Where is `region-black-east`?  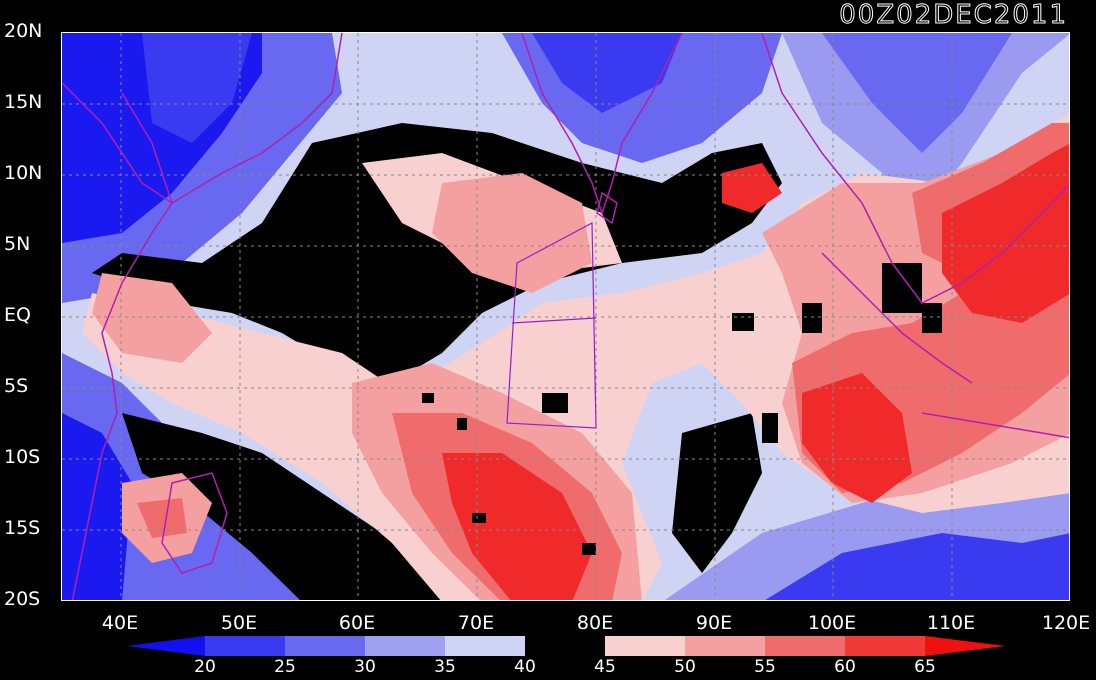
region-black-east is located at coordinates (717, 493).